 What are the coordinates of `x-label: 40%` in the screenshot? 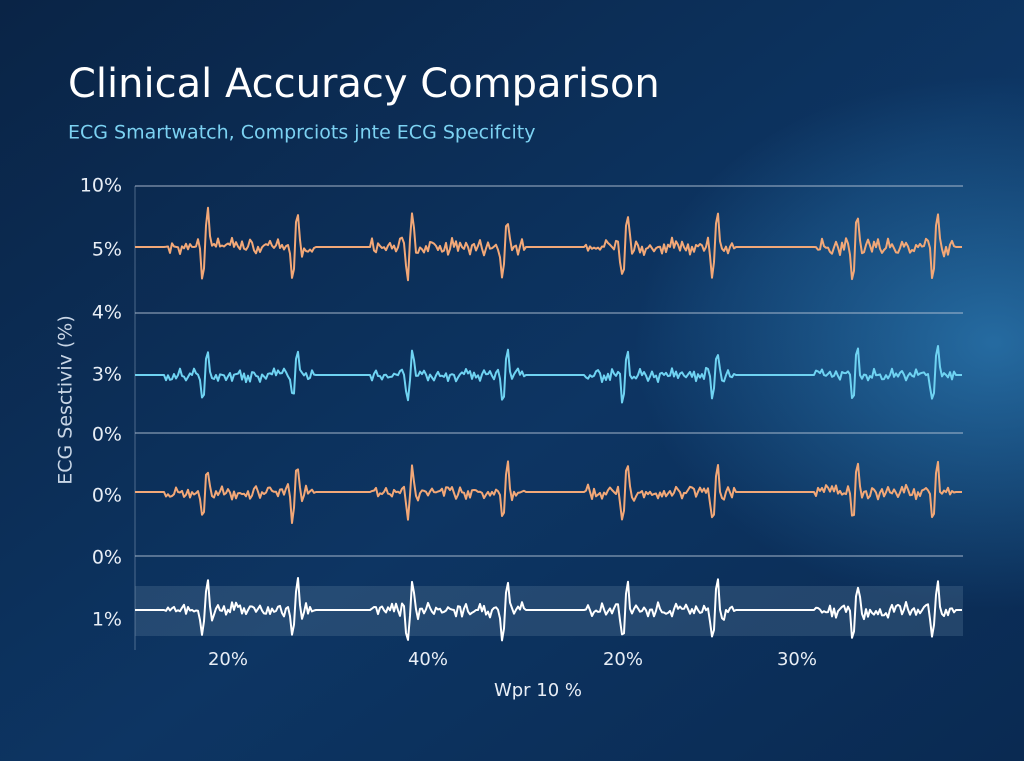 It's located at (428, 659).